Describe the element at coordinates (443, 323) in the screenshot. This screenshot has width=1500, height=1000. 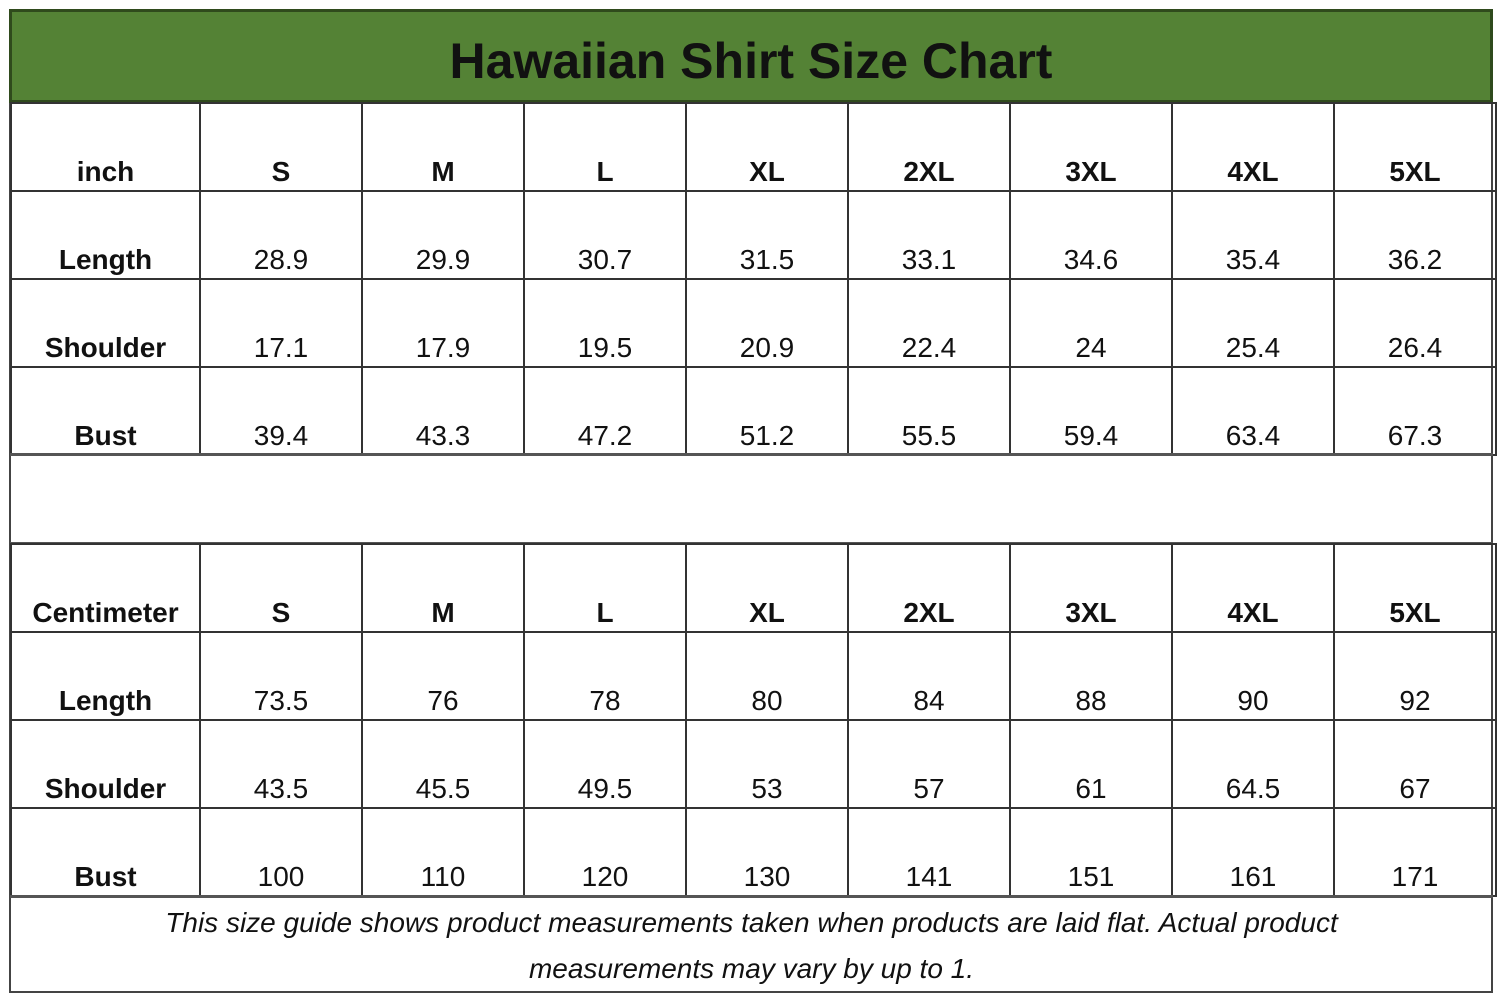
I see `measurement-value: 17.9` at that location.